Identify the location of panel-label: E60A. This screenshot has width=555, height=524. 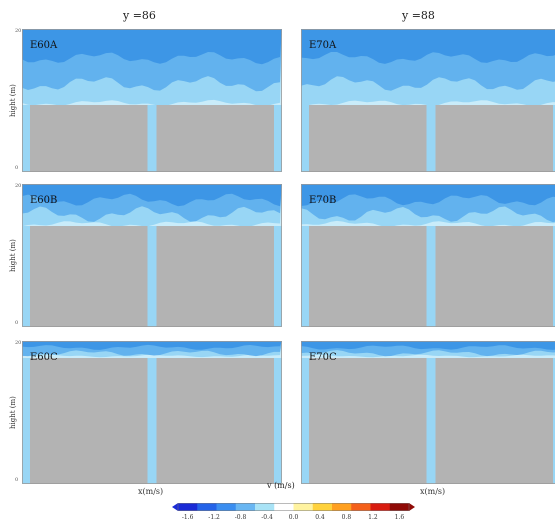
(44, 45).